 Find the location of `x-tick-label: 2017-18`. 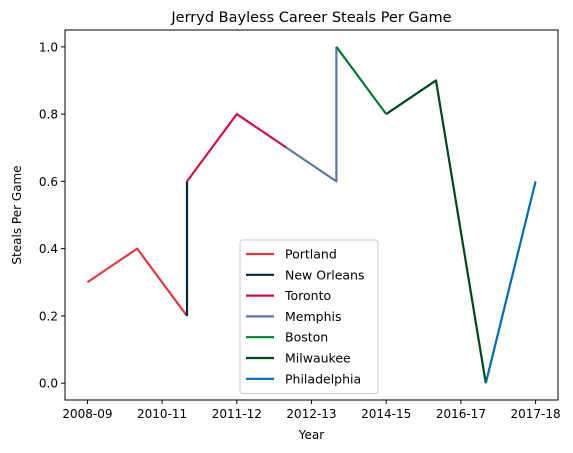

x-tick-label: 2017-18 is located at coordinates (536, 414).